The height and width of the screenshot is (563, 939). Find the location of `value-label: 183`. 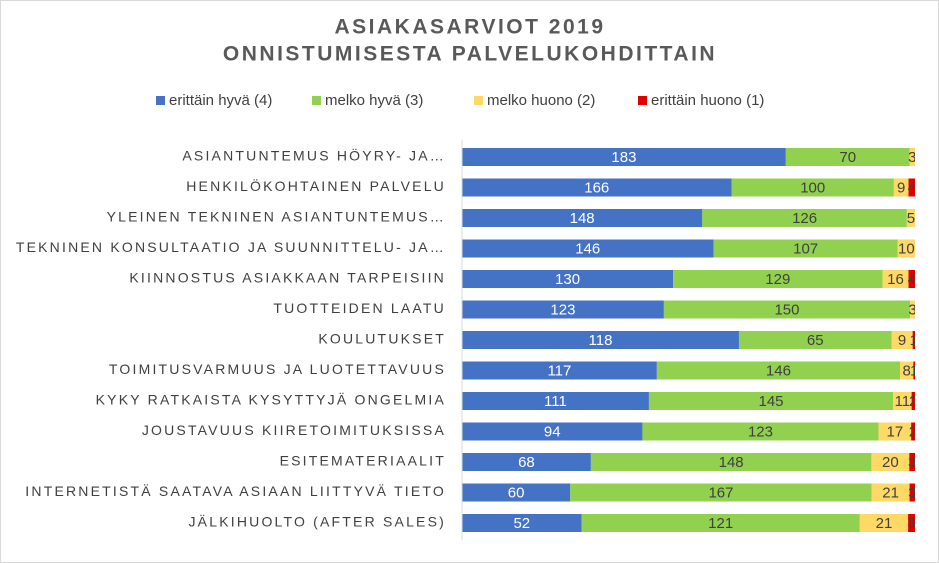

value-label: 183 is located at coordinates (623, 157).